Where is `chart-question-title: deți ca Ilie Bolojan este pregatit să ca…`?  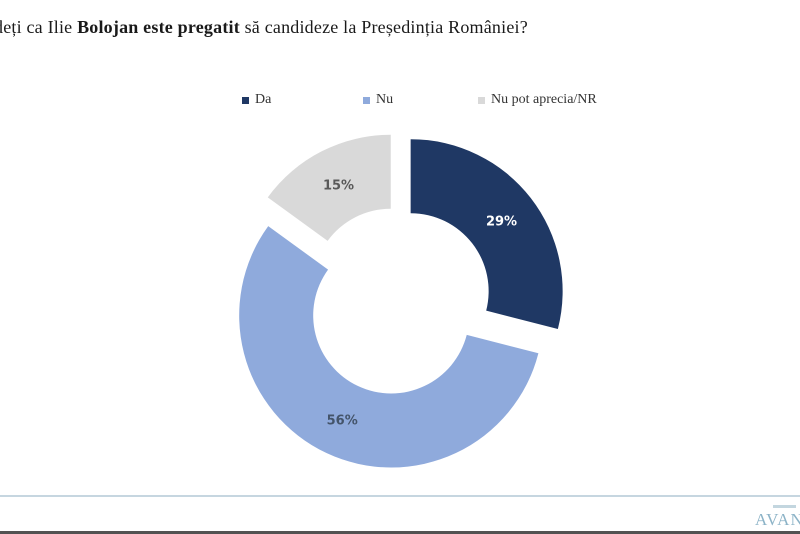 chart-question-title: deți ca Ilie Bolojan este pregatit să ca… is located at coordinates (264, 27).